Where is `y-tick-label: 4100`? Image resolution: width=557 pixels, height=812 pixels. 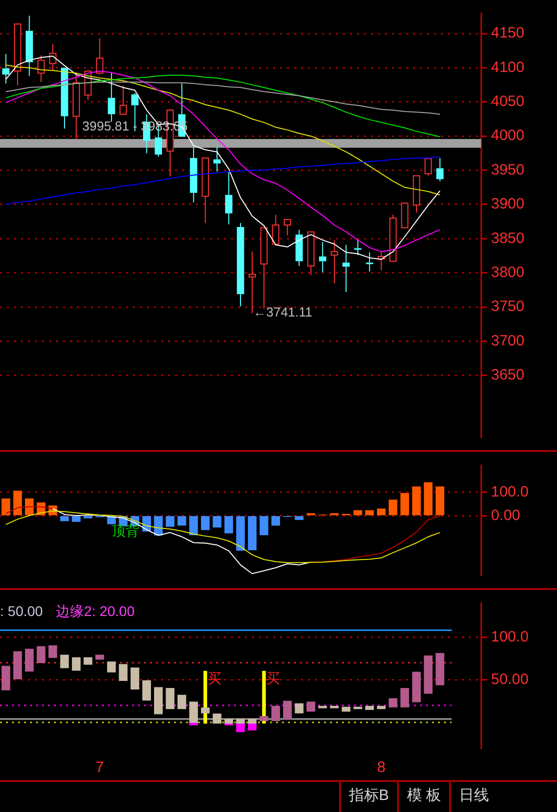
y-tick-label: 4100 is located at coordinates (507, 67).